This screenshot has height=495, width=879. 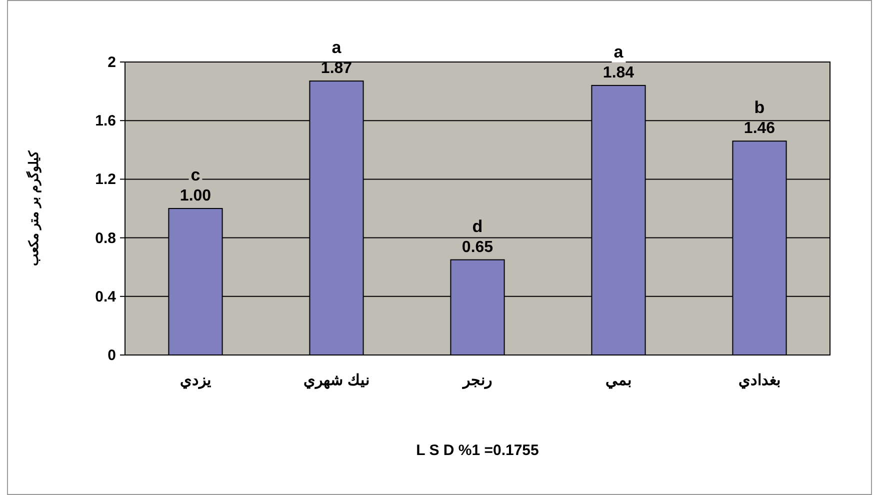 What do you see at coordinates (105, 179) in the screenshot?
I see `y-tick-label: 1.2` at bounding box center [105, 179].